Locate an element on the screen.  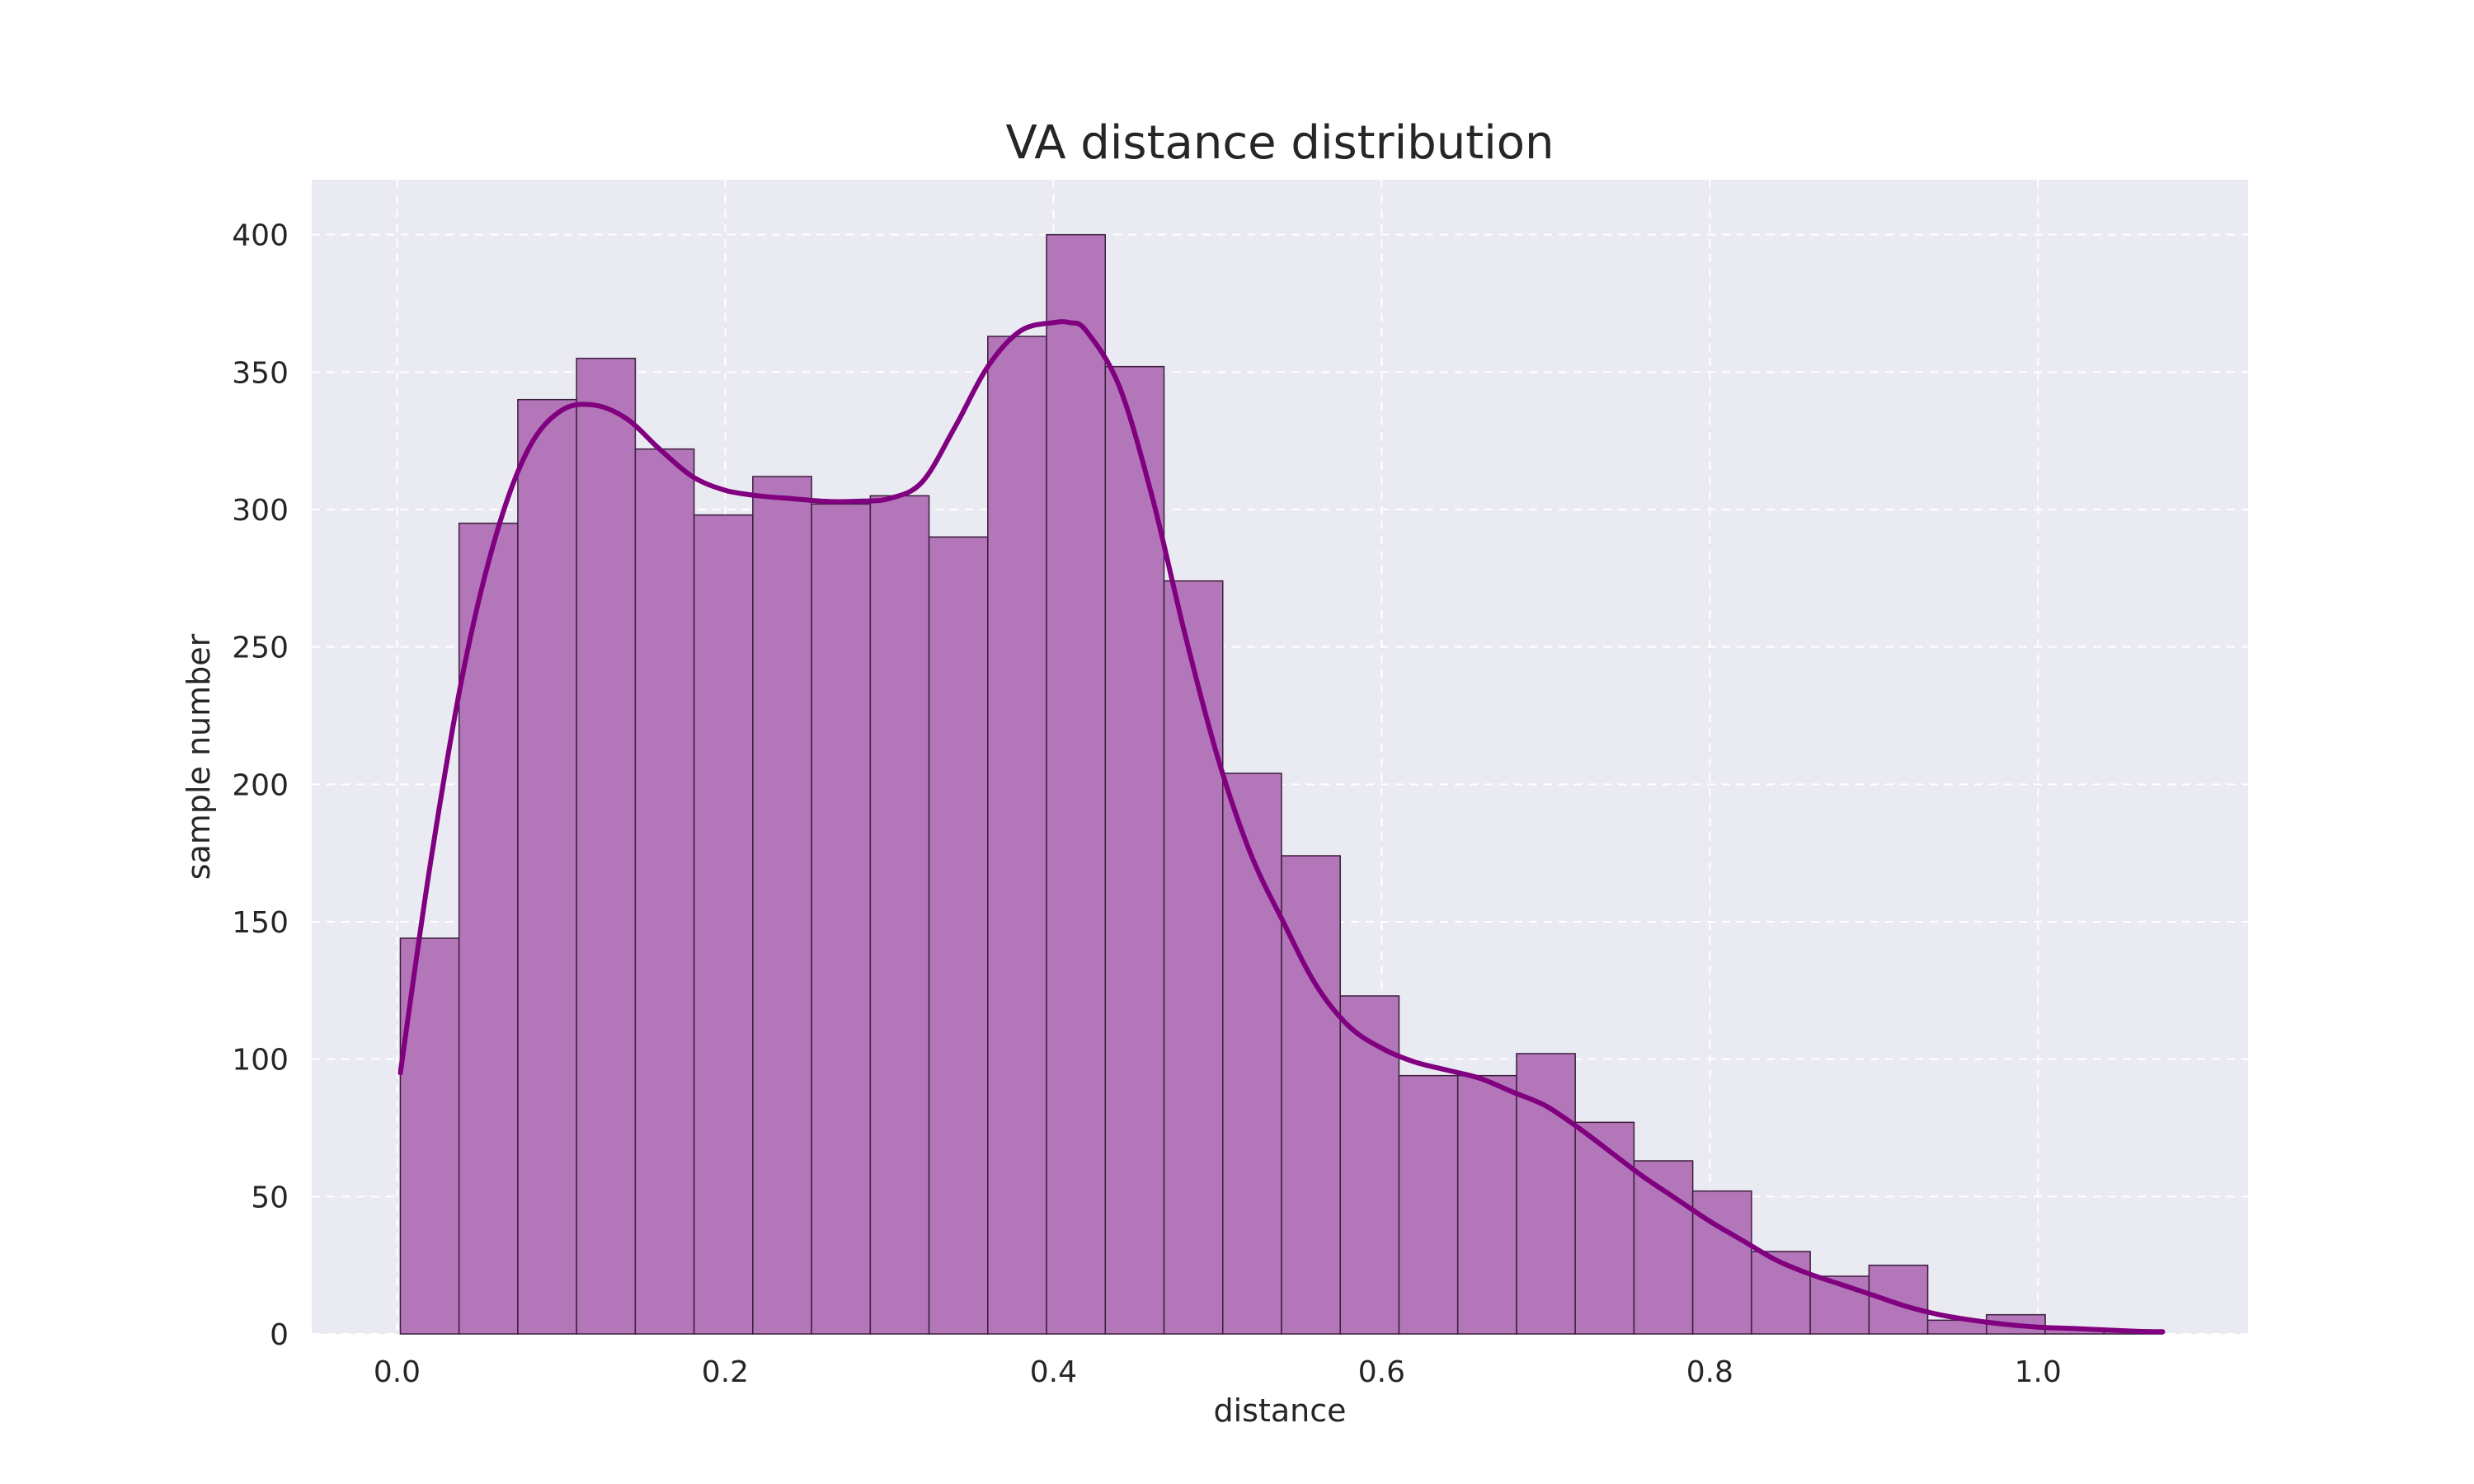
y-tick-label: 150 is located at coordinates (260, 923).